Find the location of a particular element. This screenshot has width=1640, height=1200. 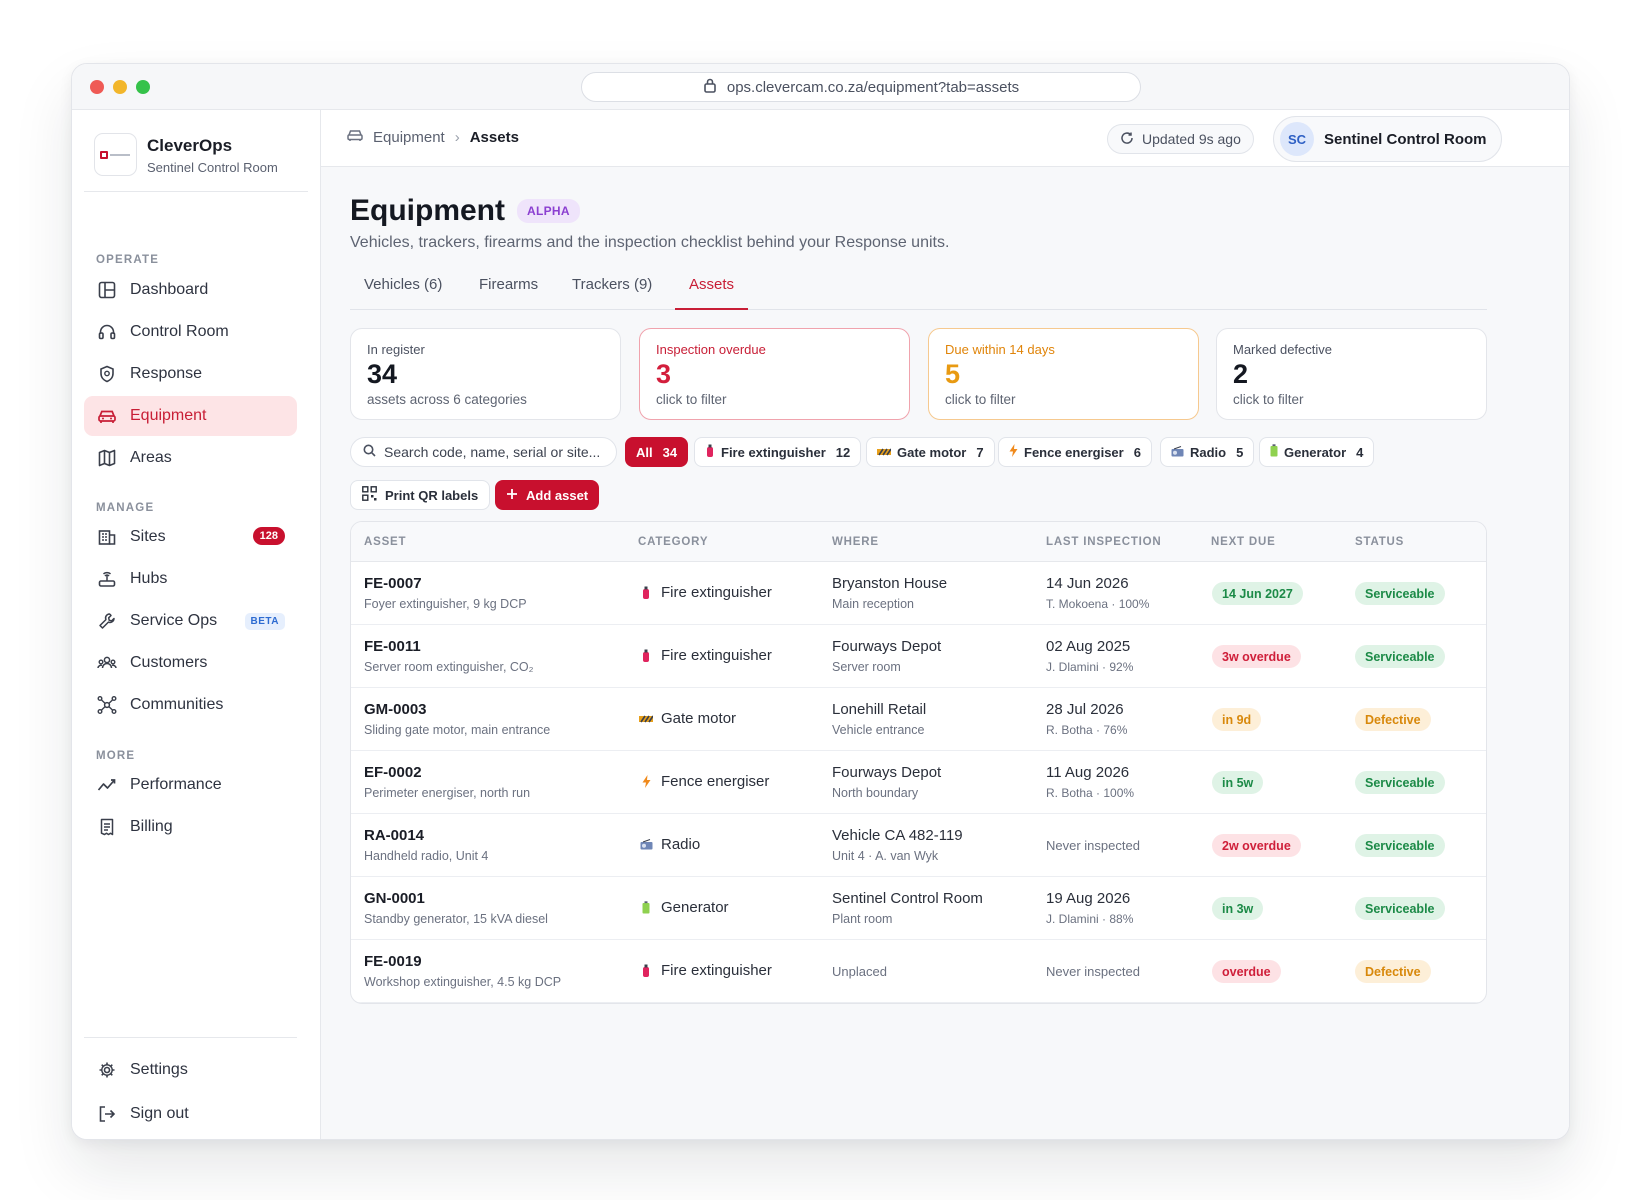

filter-radio: Radio 5 is located at coordinates (1207, 452).